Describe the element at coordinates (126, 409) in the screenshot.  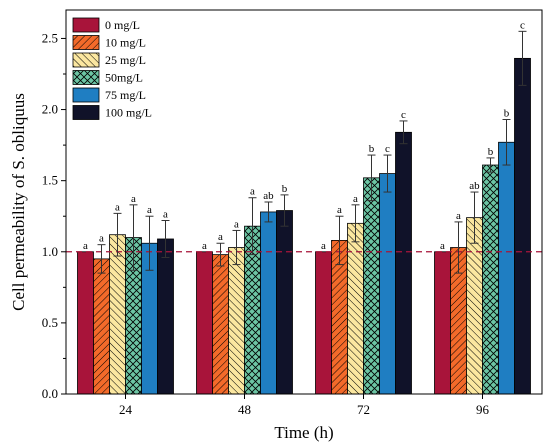
I see `x-tick-label-24: 24` at that location.